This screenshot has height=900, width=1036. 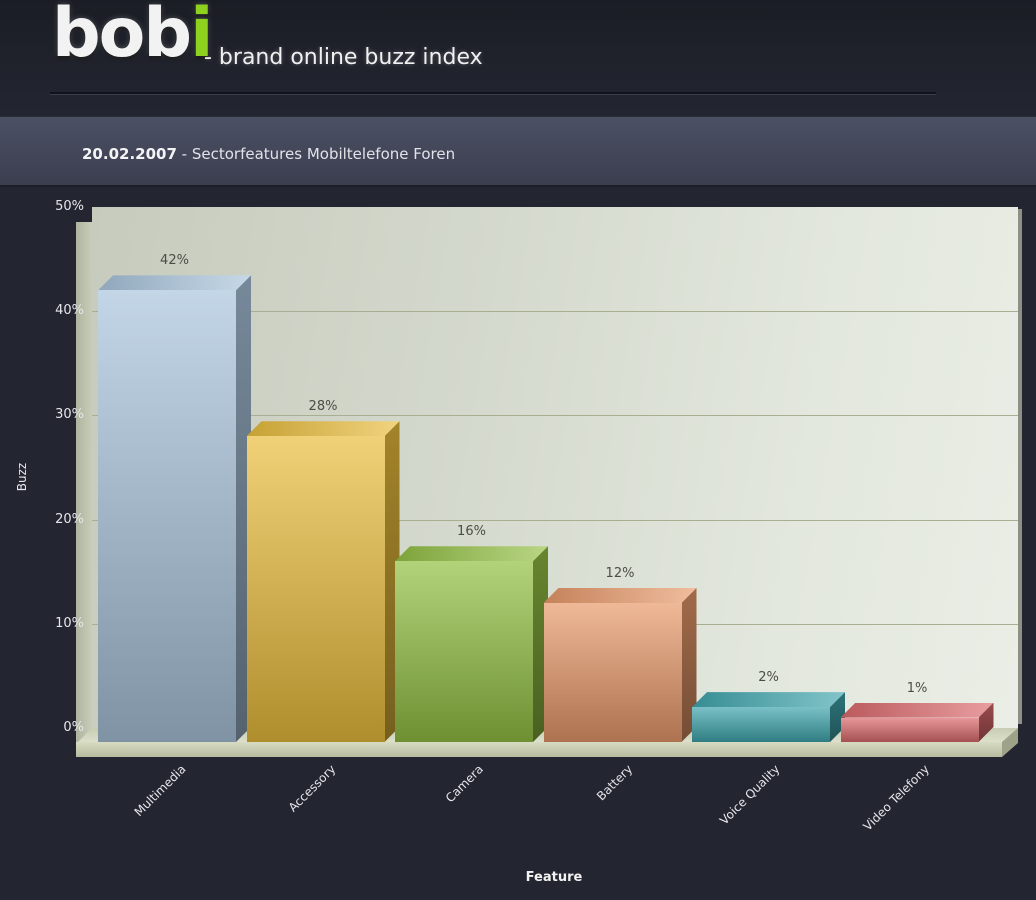 I want to click on x-category-label: Camera, so click(x=464, y=784).